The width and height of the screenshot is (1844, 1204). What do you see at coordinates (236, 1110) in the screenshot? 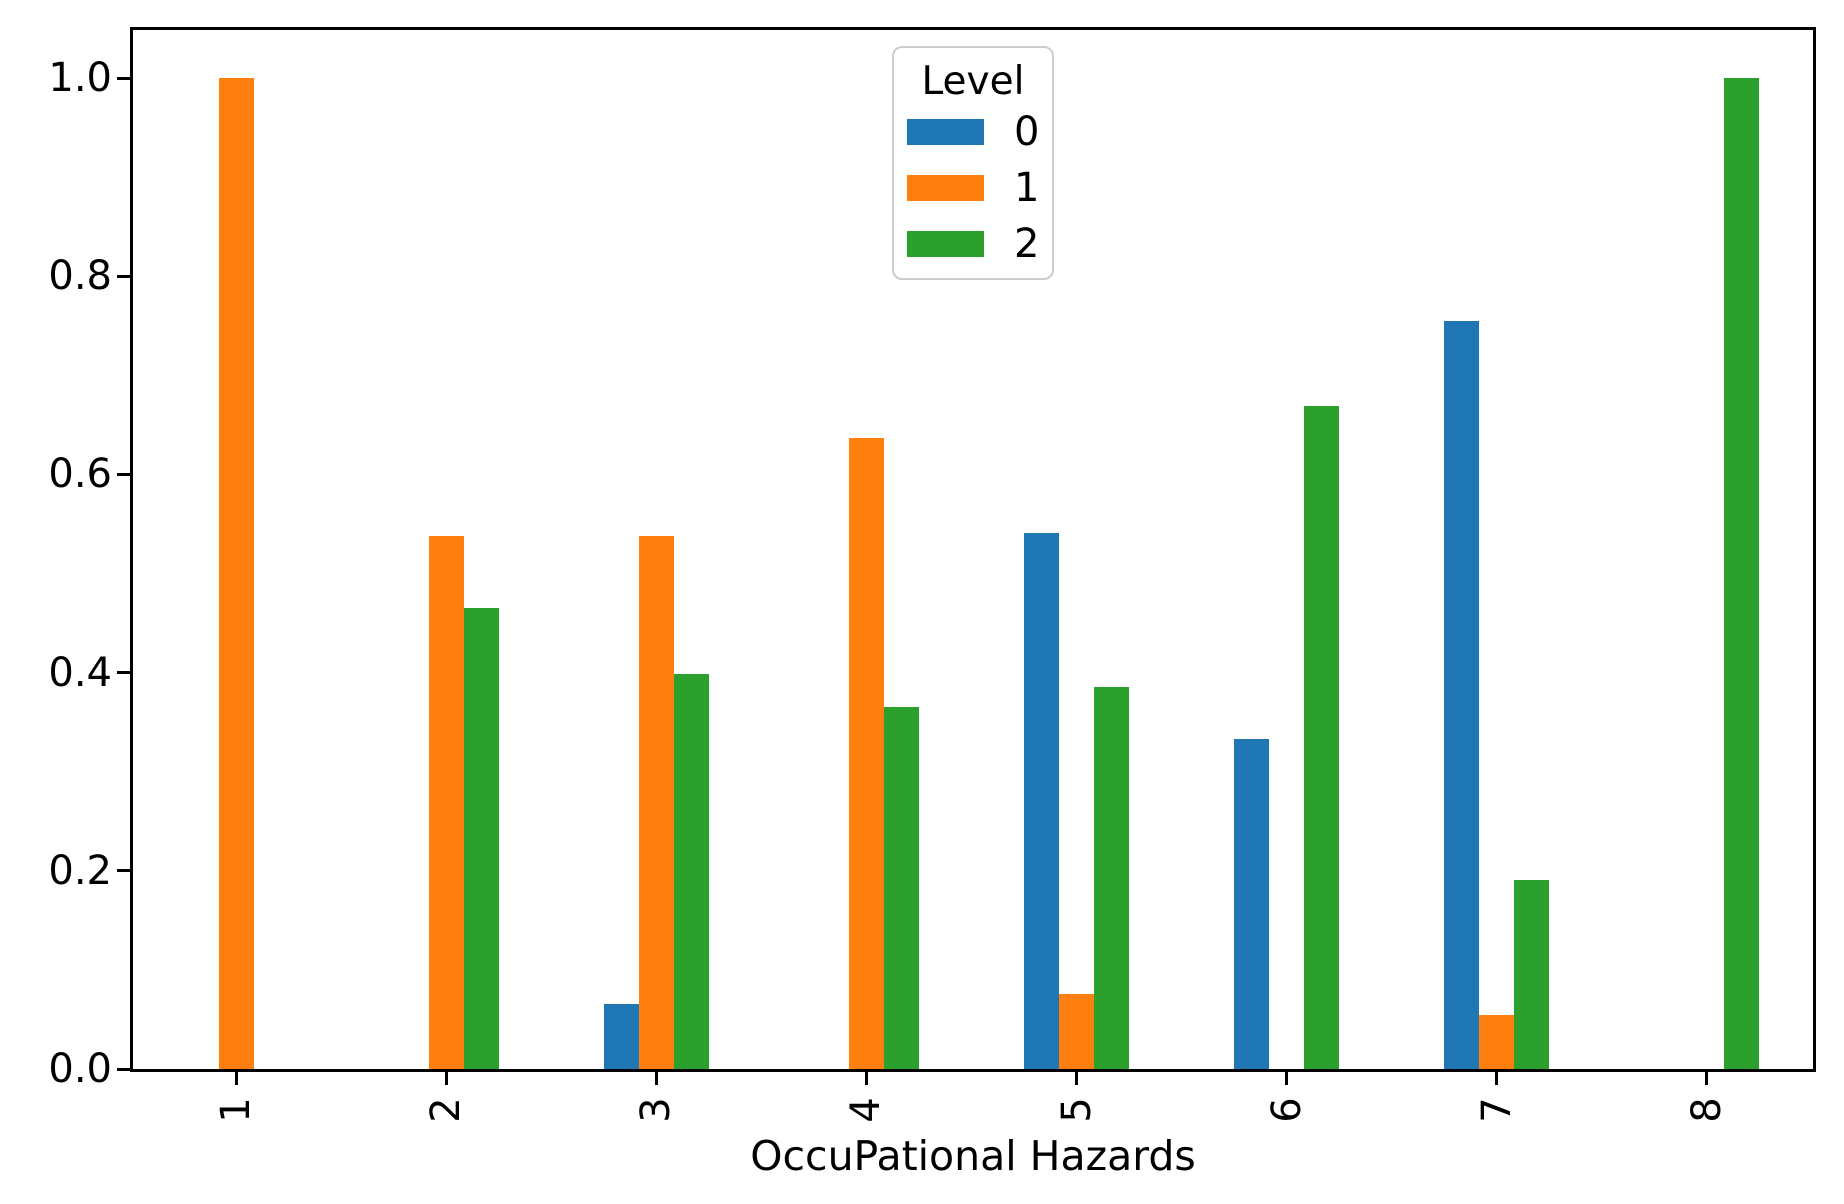
I see `x-tick-label: 1` at bounding box center [236, 1110].